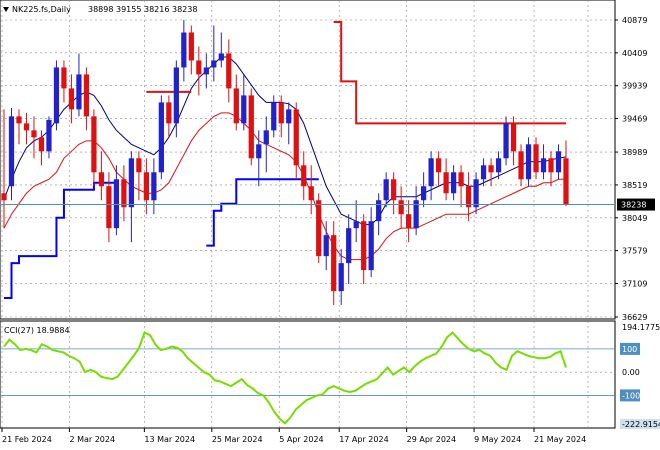 This screenshot has height=450, width=660. What do you see at coordinates (634, 20) in the screenshot?
I see `price-tick-label: 40879` at bounding box center [634, 20].